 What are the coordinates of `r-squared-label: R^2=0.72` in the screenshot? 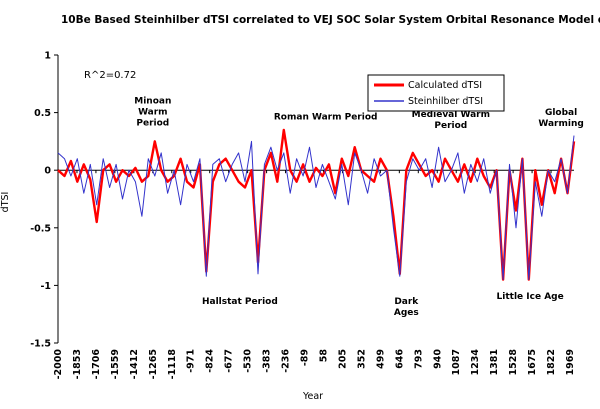 It's located at (110, 75).